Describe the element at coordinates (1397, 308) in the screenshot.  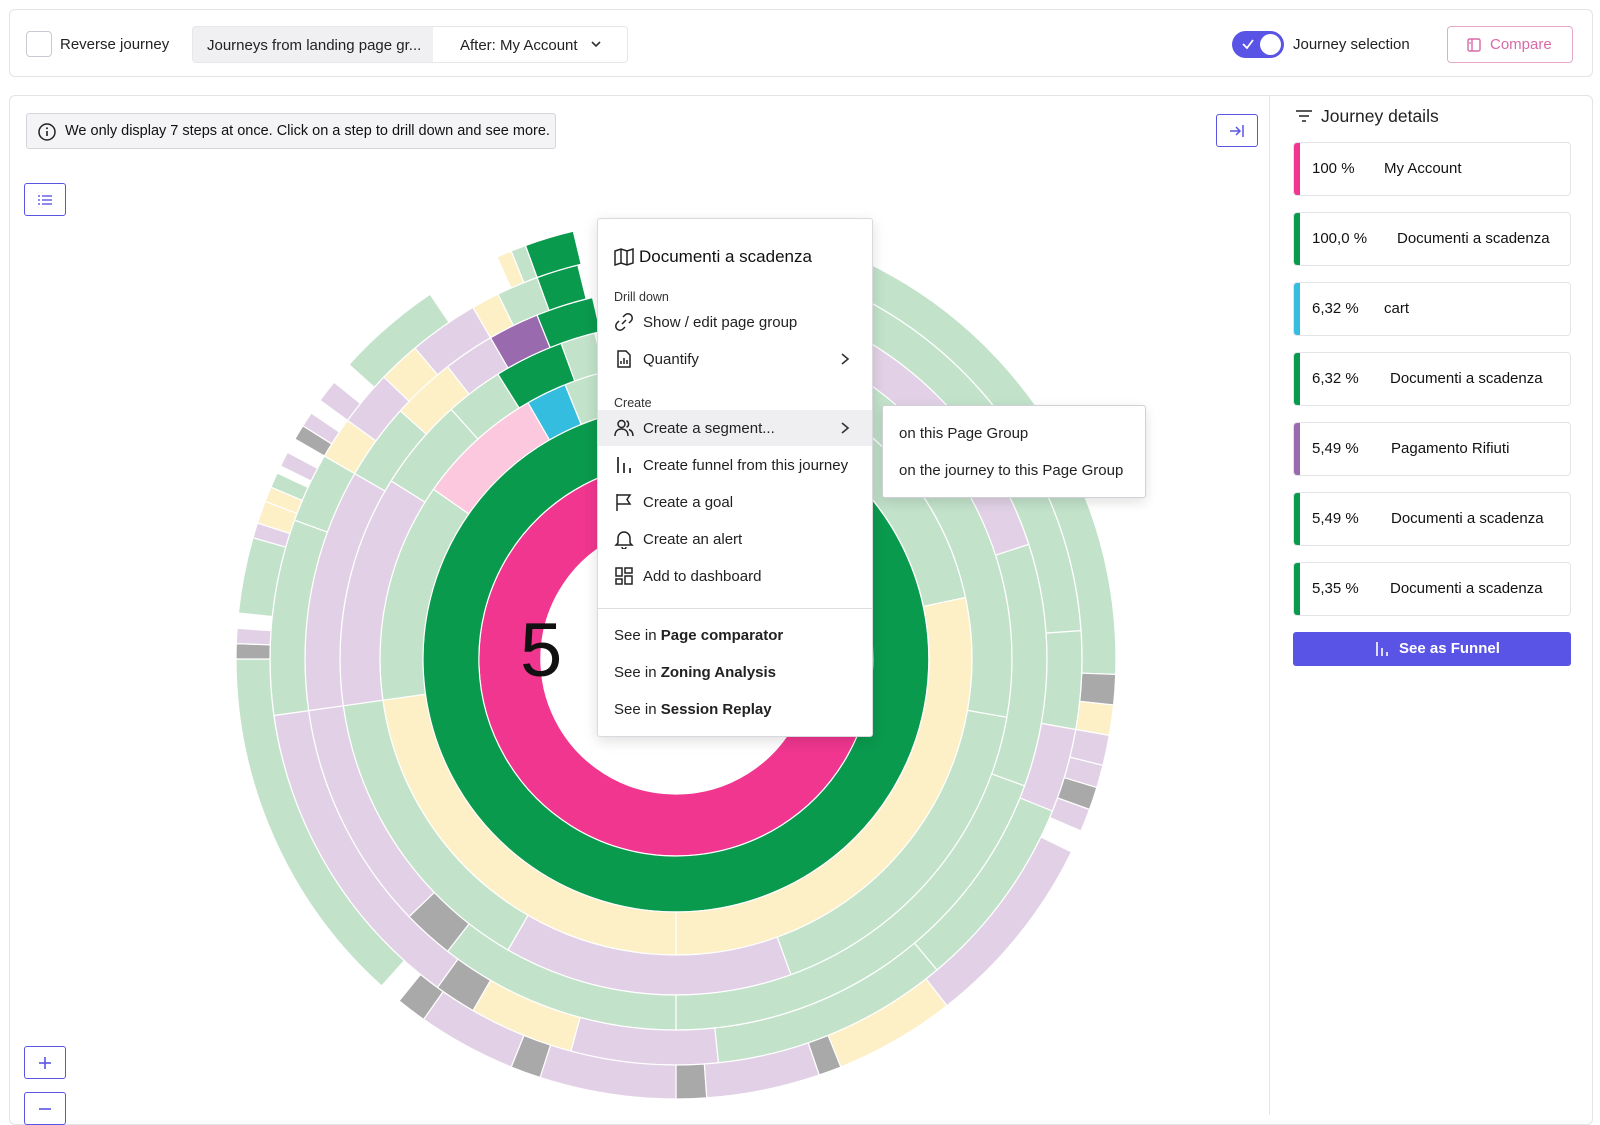
I see `step-page-name: cart` at that location.